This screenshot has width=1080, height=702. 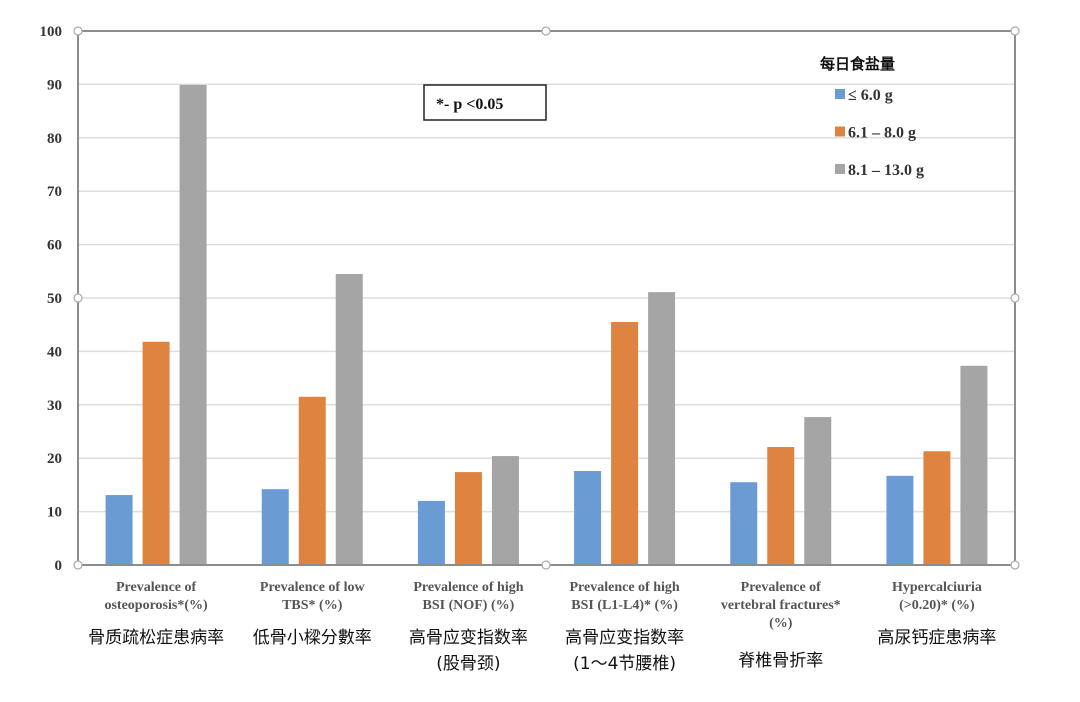 I want to click on x-tick-label-zh: 低骨小樑分數率, so click(x=312, y=638).